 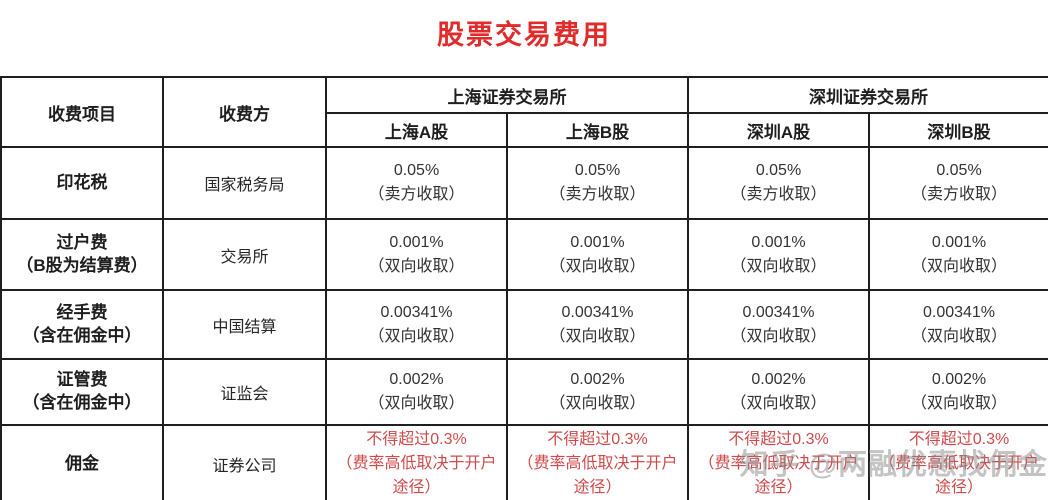 I want to click on fee-cell-shanghai-b: 0.05% （卖方收取）, so click(x=597, y=183).